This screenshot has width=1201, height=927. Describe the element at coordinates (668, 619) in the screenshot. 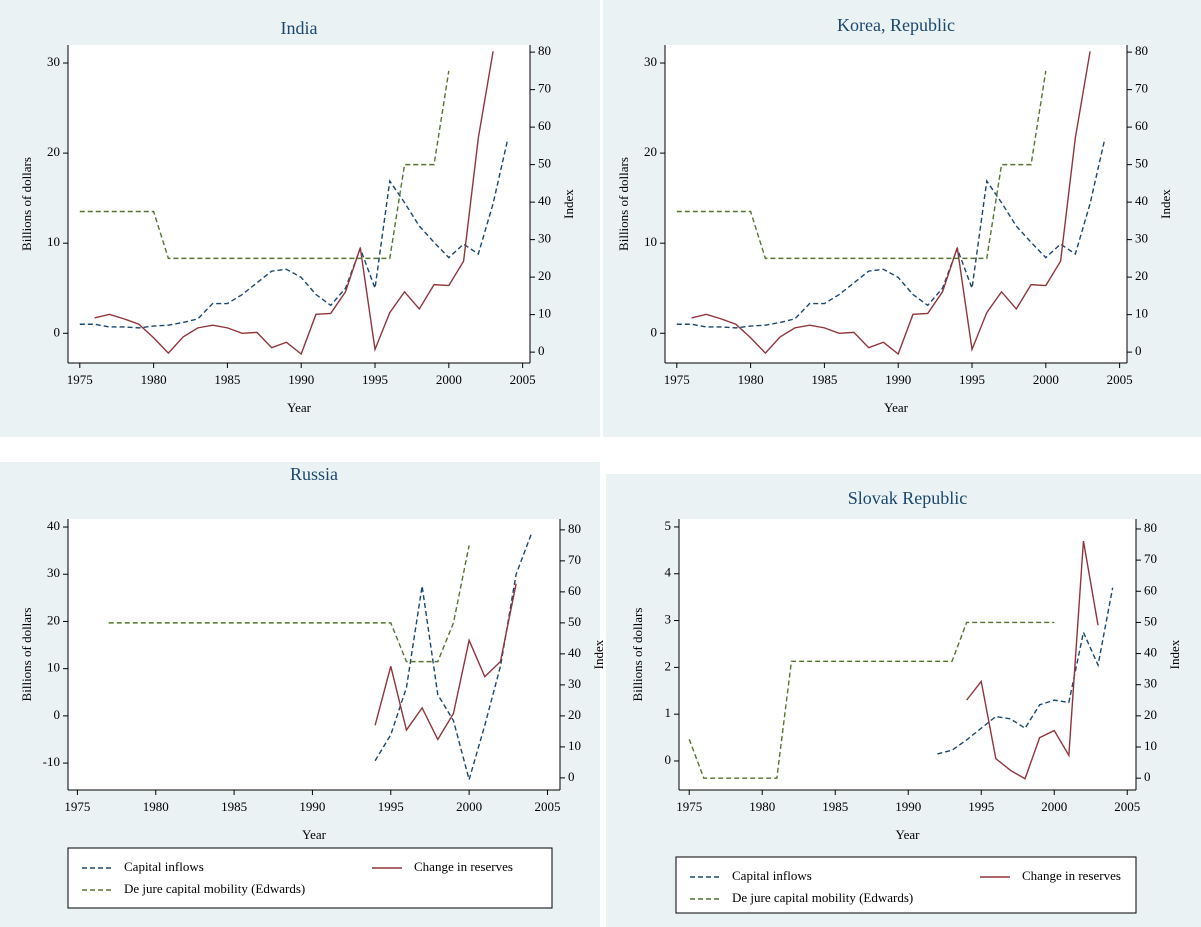

I see `y-tick-label: 3` at that location.